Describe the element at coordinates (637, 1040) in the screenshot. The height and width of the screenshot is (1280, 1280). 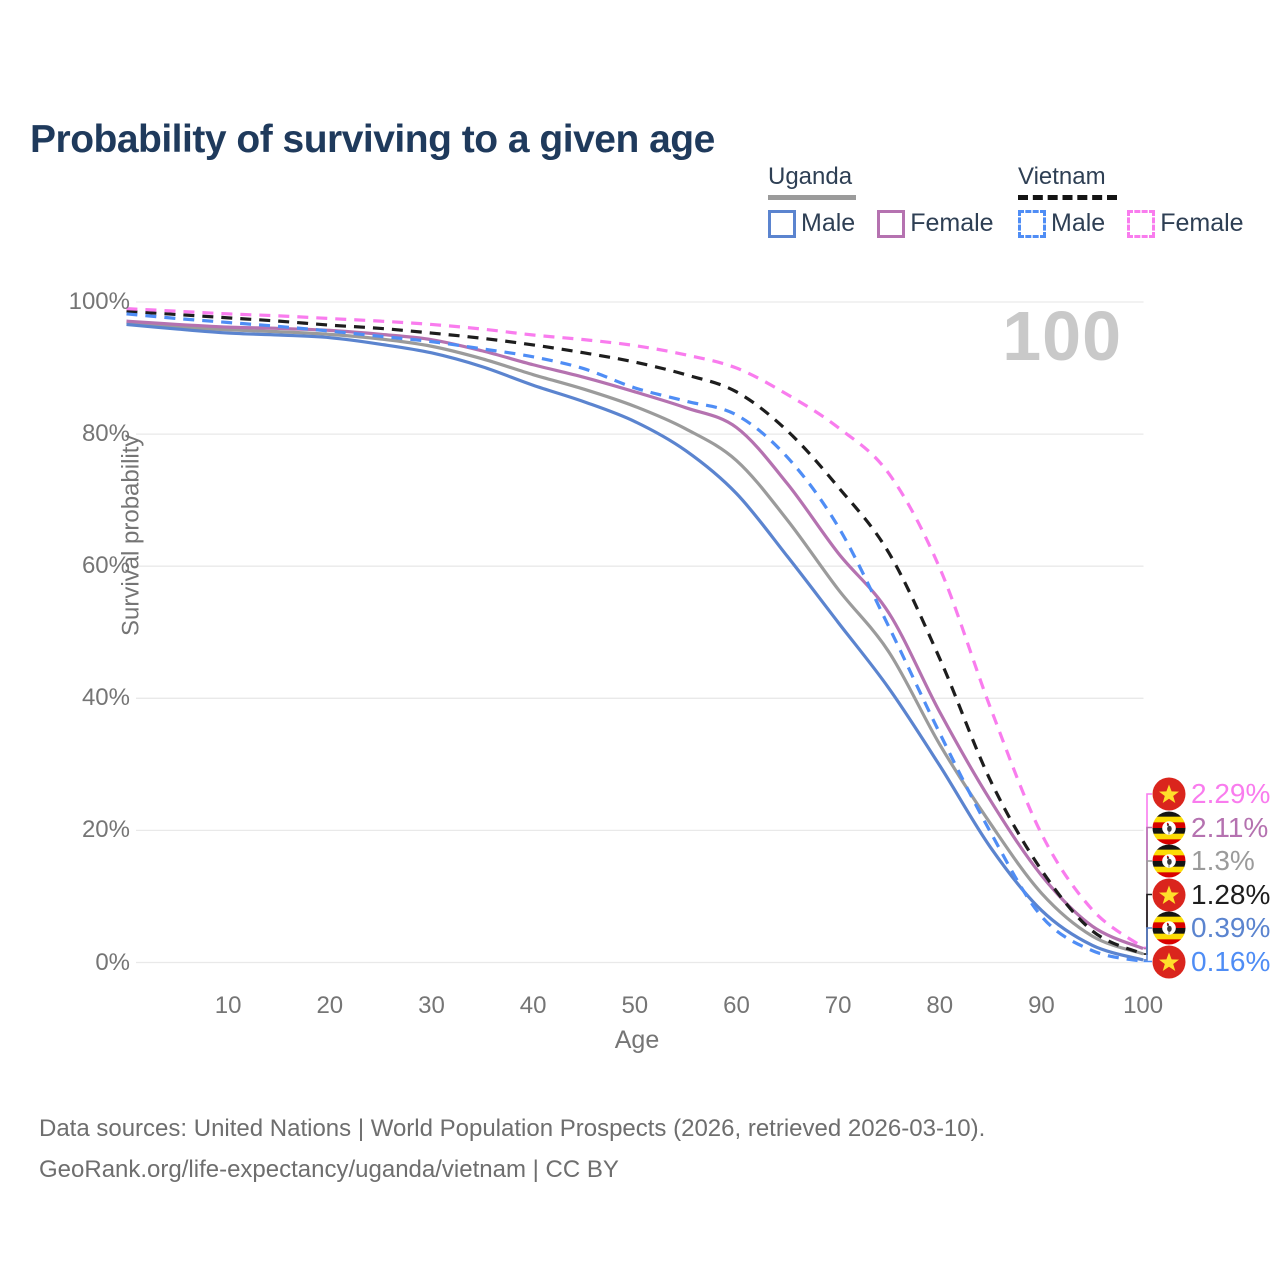
I see `x-axis-title: Age` at that location.